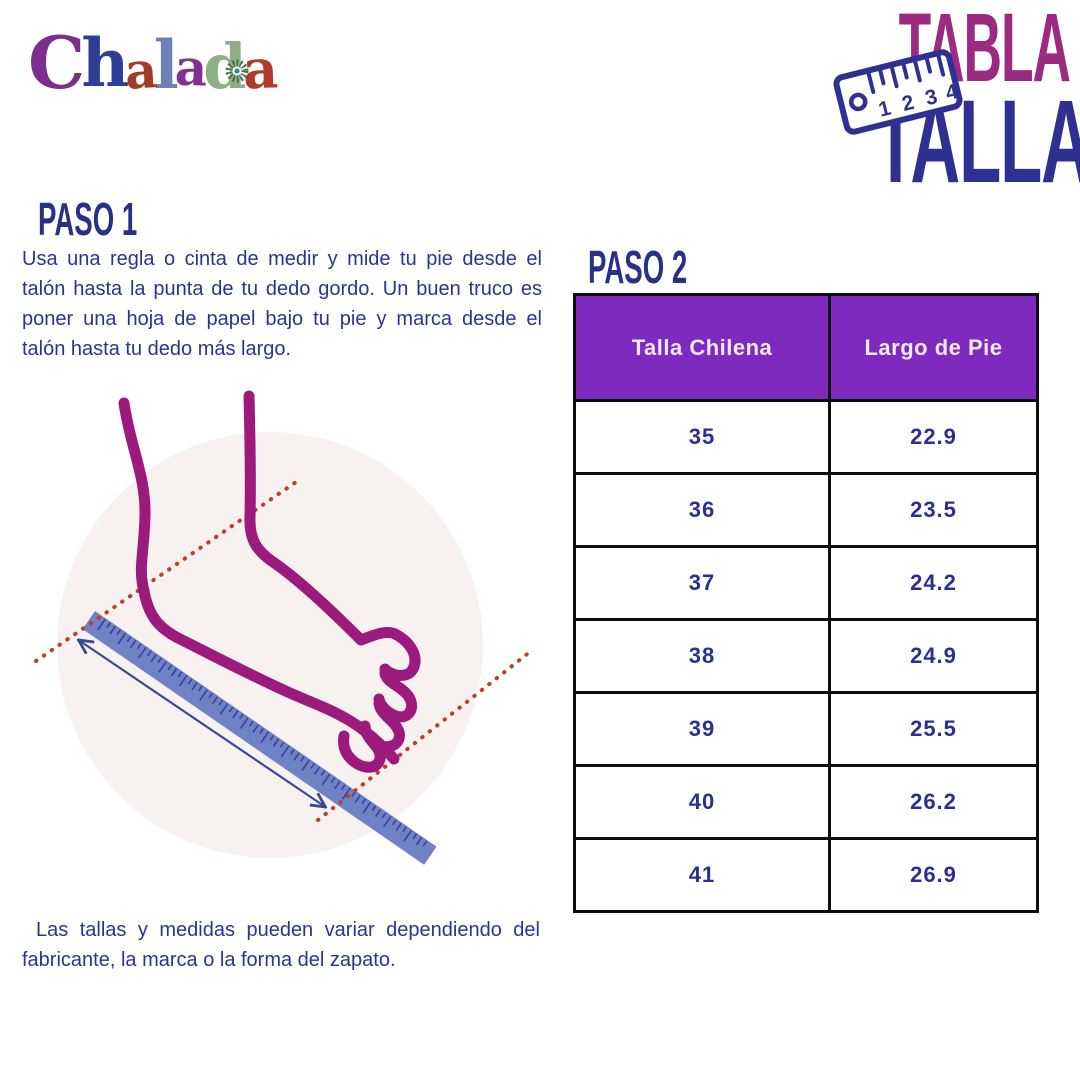 The width and height of the screenshot is (1080, 1080). What do you see at coordinates (884, 109) in the screenshot?
I see `badge-number: 1` at bounding box center [884, 109].